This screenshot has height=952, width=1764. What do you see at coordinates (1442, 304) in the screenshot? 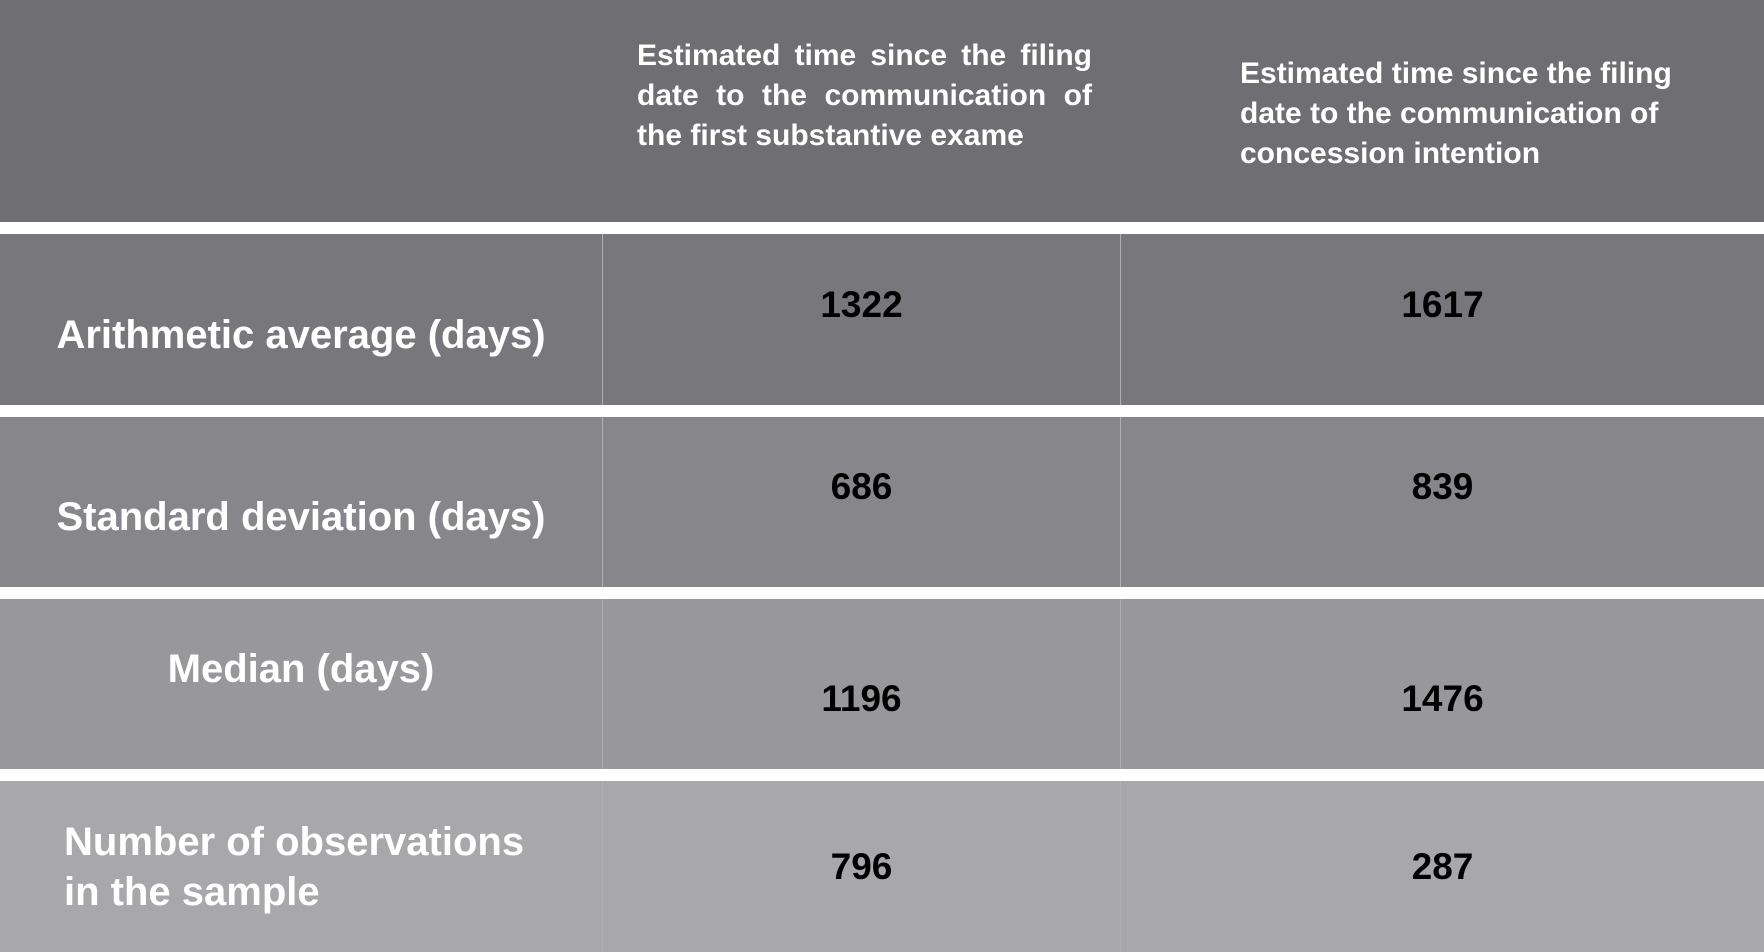
I see `cell-value: 1617` at bounding box center [1442, 304].